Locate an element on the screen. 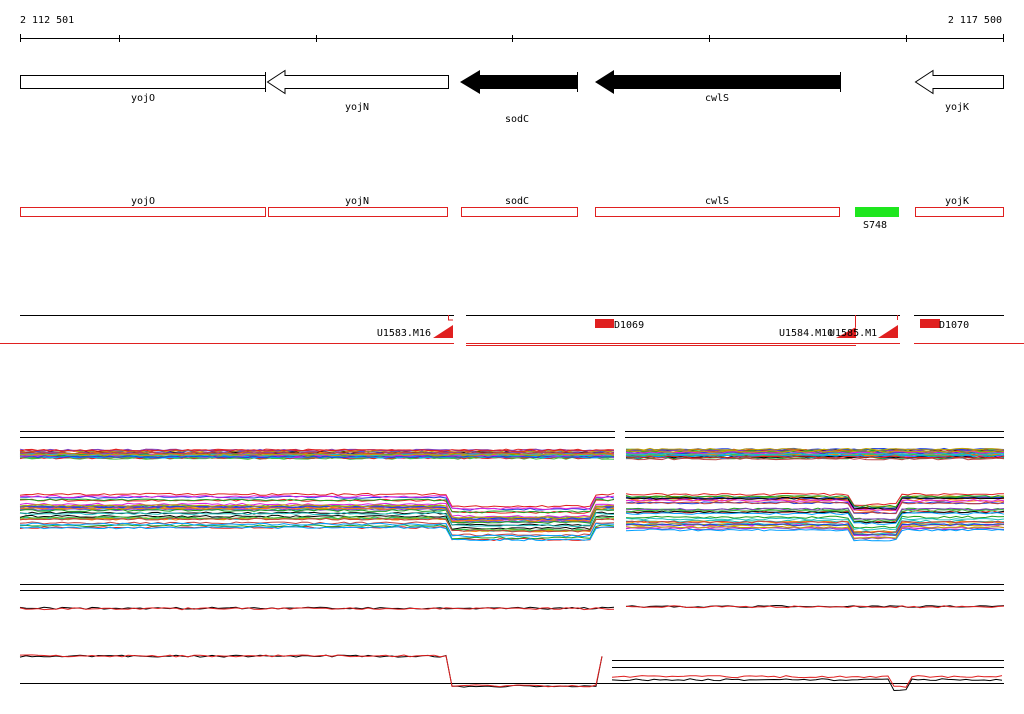 The image size is (1024, 714). ruler-start: 2 112 501 is located at coordinates (47, 20).